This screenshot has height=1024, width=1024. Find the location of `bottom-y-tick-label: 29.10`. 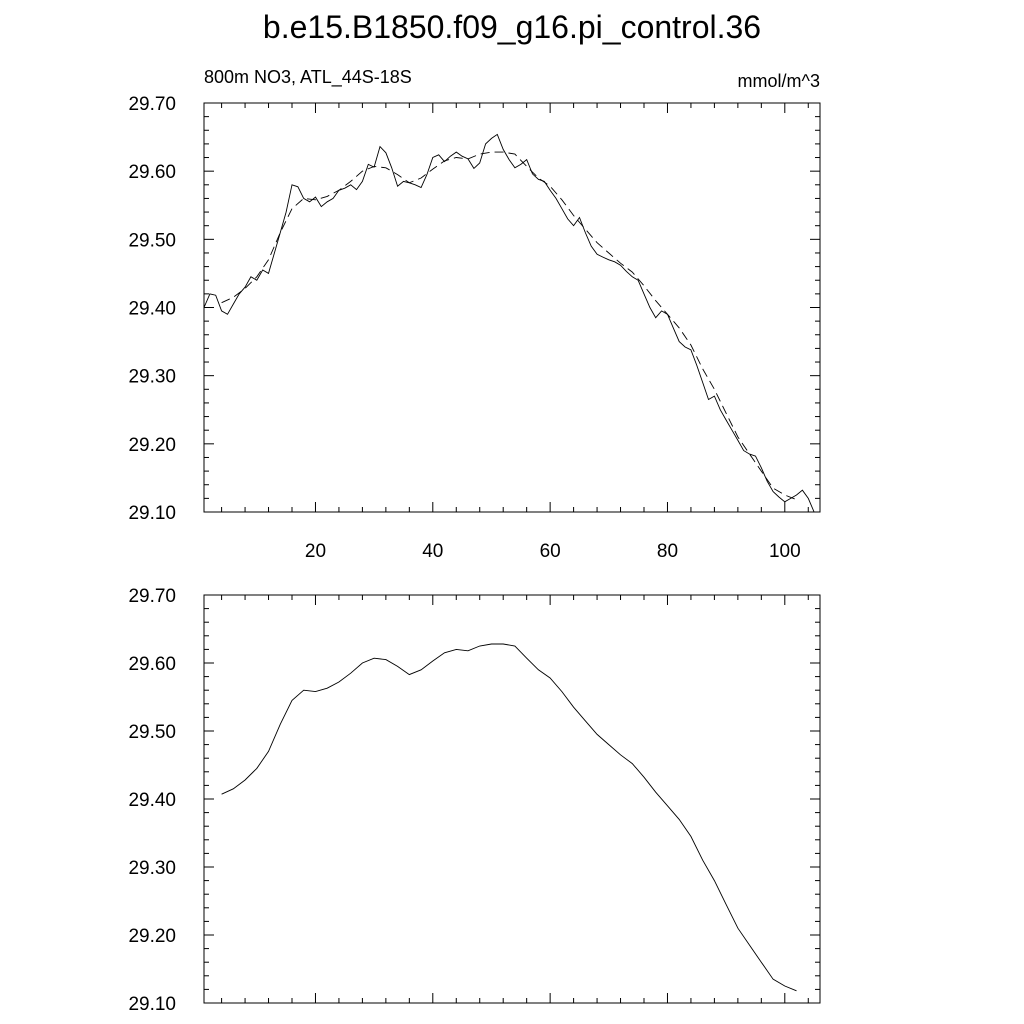

bottom-y-tick-label: 29.10 is located at coordinates (152, 1004).